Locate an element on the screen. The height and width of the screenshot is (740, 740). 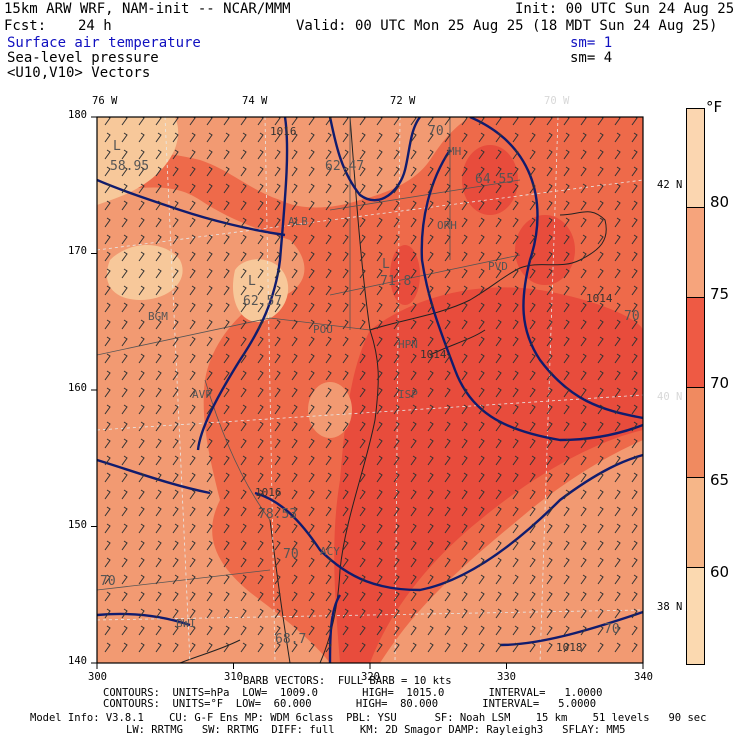
pressure-label-1: 1016 is located at coordinates (283, 131).